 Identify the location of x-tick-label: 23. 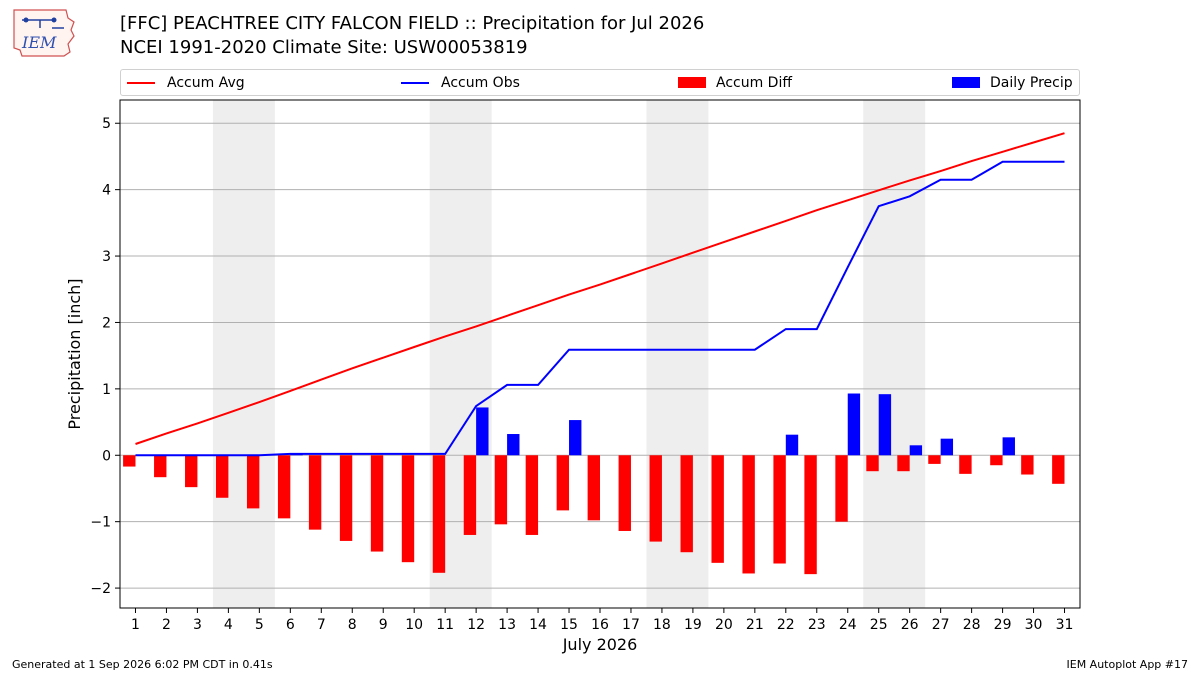
(817, 625).